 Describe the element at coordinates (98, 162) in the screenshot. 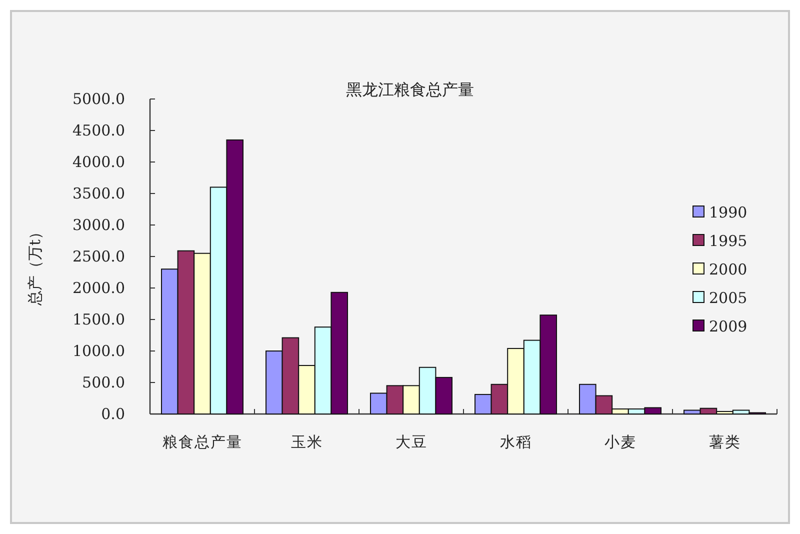

I see `ytick: 4000.0` at that location.